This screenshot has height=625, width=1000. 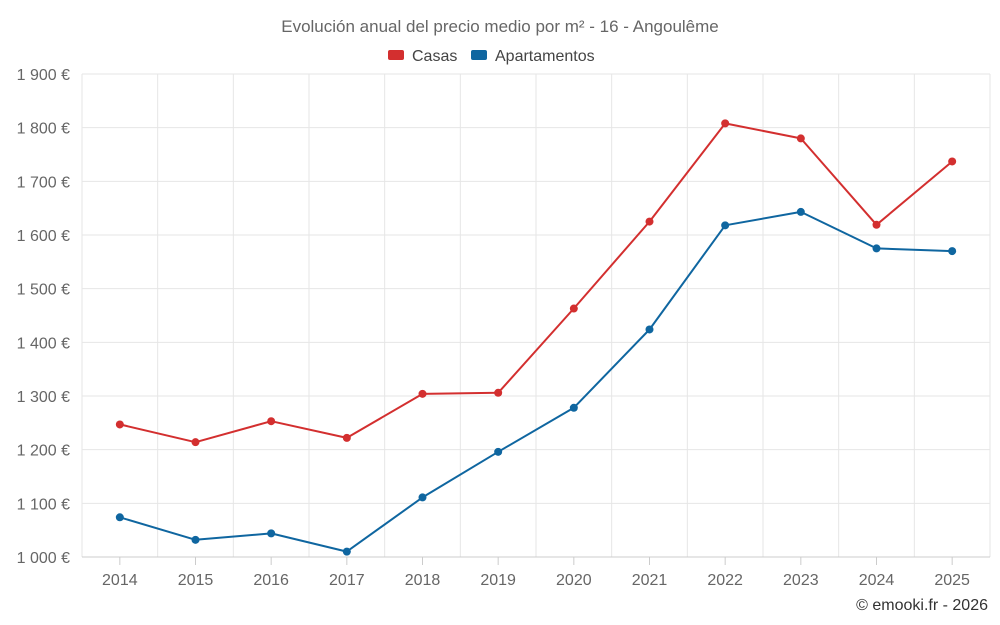 I want to click on credit-text: © emooki.fr - 2026, so click(x=922, y=605).